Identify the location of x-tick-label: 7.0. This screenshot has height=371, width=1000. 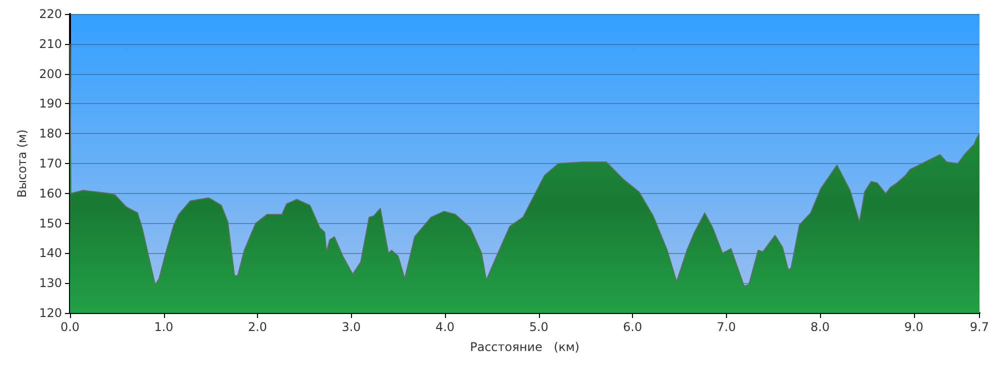
(726, 327).